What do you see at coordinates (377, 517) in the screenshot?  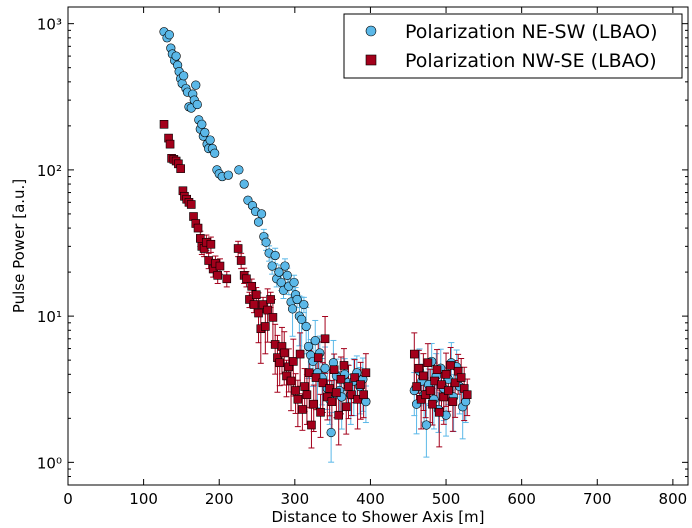 I see `x-axis-label: Distance to Shower Axis [m]` at bounding box center [377, 517].